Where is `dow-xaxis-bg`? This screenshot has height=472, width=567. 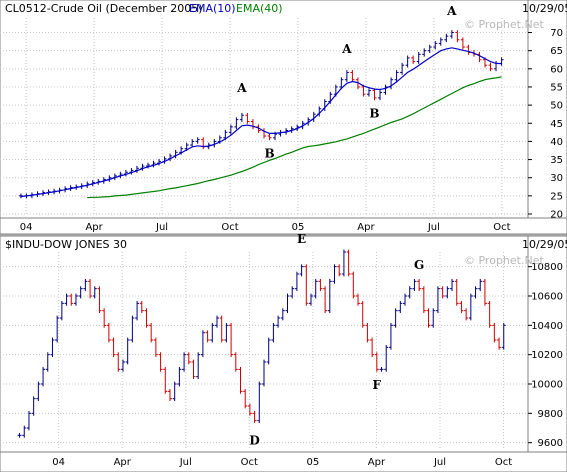
dow-xaxis-bg is located at coordinates (283, 461).